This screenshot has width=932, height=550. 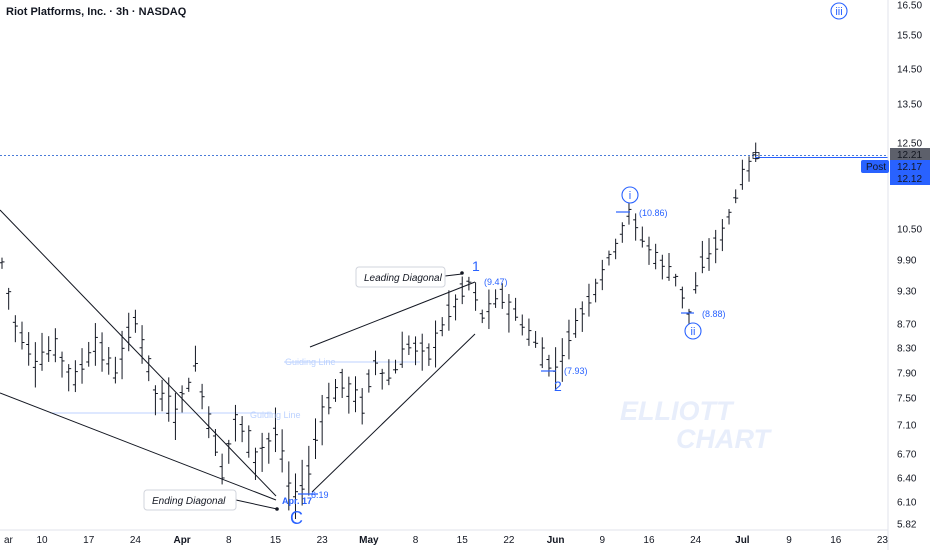 What do you see at coordinates (630, 196) in the screenshot?
I see `wave-i-label-text: i` at bounding box center [630, 196].